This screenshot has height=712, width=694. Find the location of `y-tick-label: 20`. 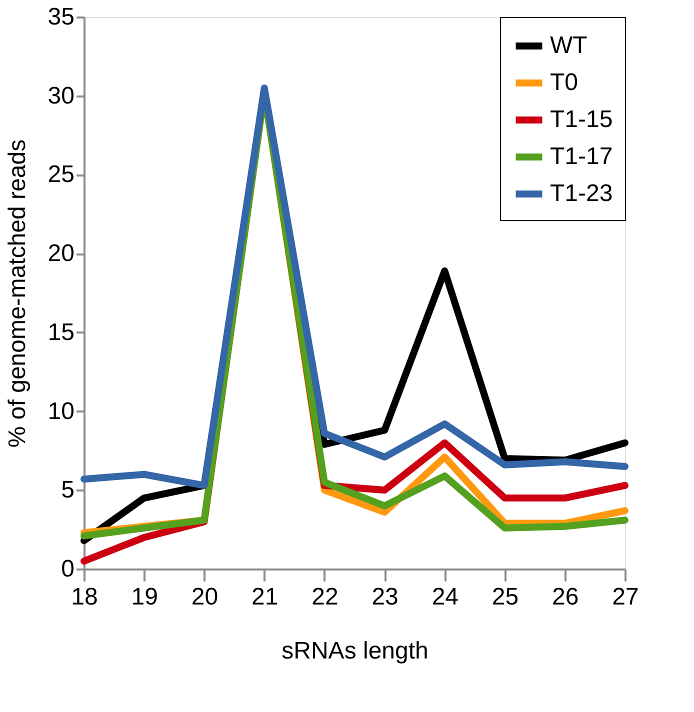

y-tick-label: 20 is located at coordinates (61, 254).